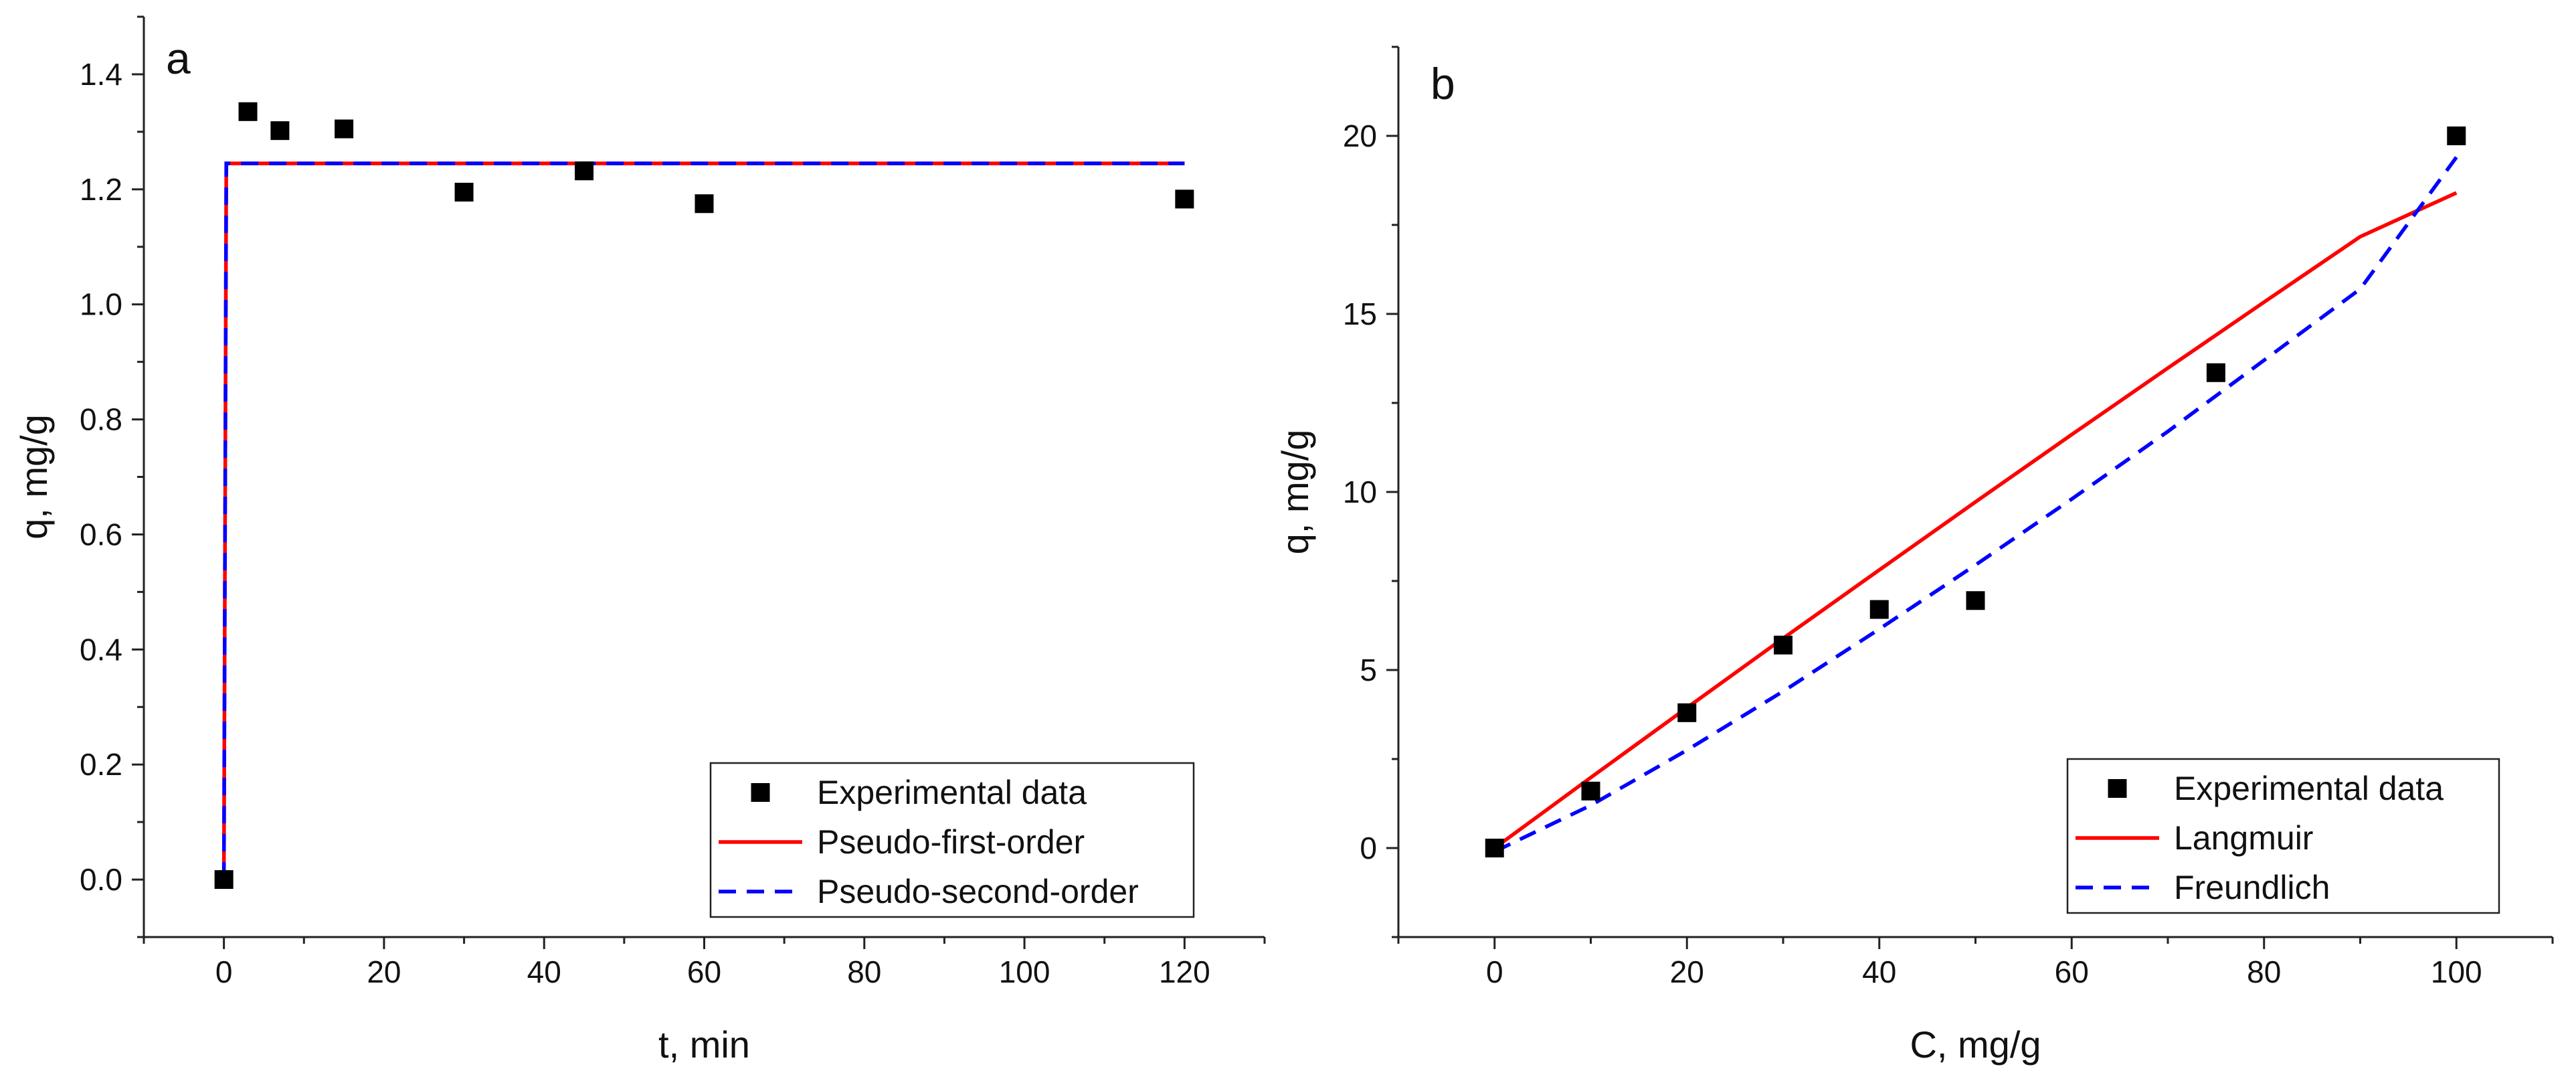 The image size is (2576, 1091). I want to click on x-axis-title: C, mg/g, so click(1975, 1044).